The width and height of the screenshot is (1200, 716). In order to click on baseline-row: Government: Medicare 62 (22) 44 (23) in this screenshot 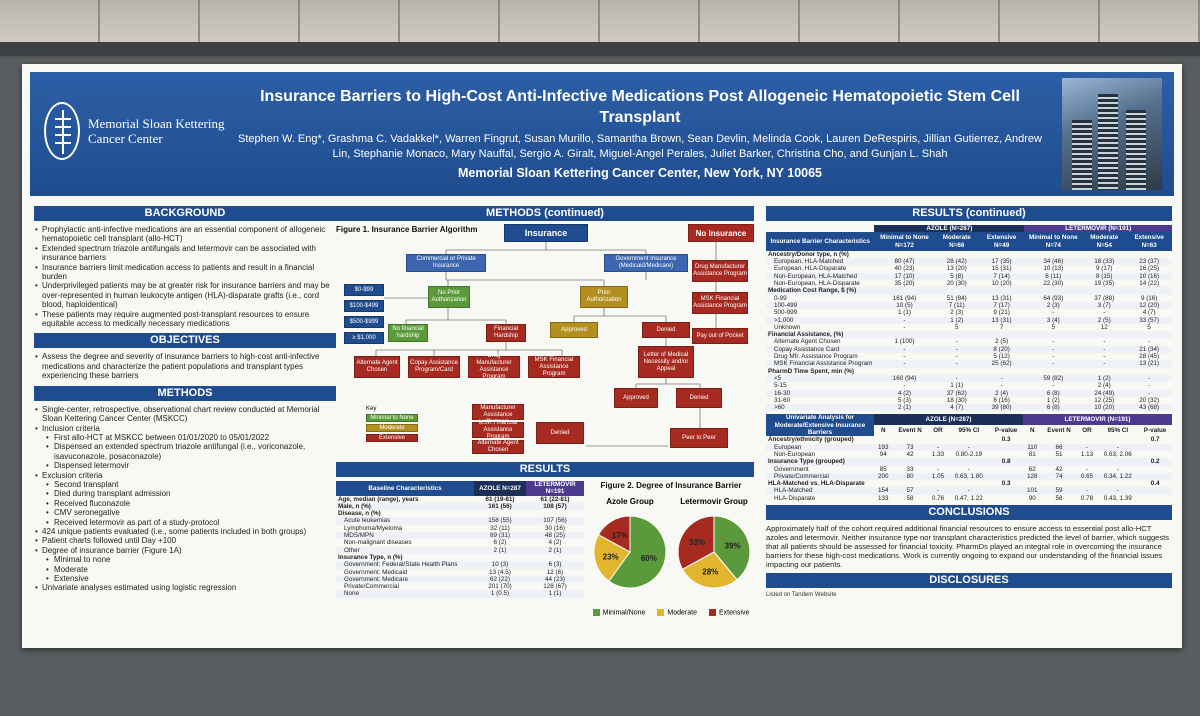, I will do `click(460, 579)`.